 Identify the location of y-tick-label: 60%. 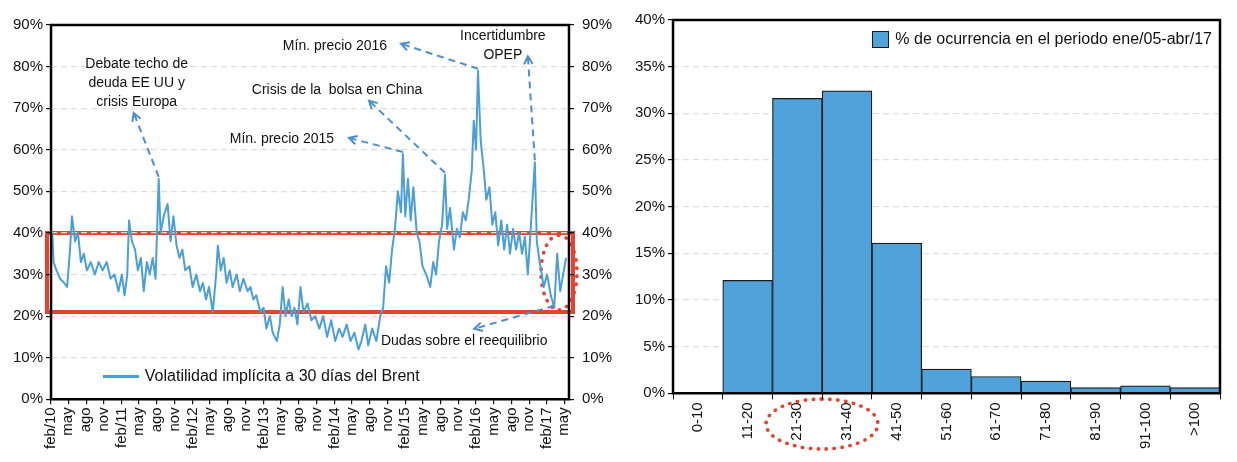
(28, 148).